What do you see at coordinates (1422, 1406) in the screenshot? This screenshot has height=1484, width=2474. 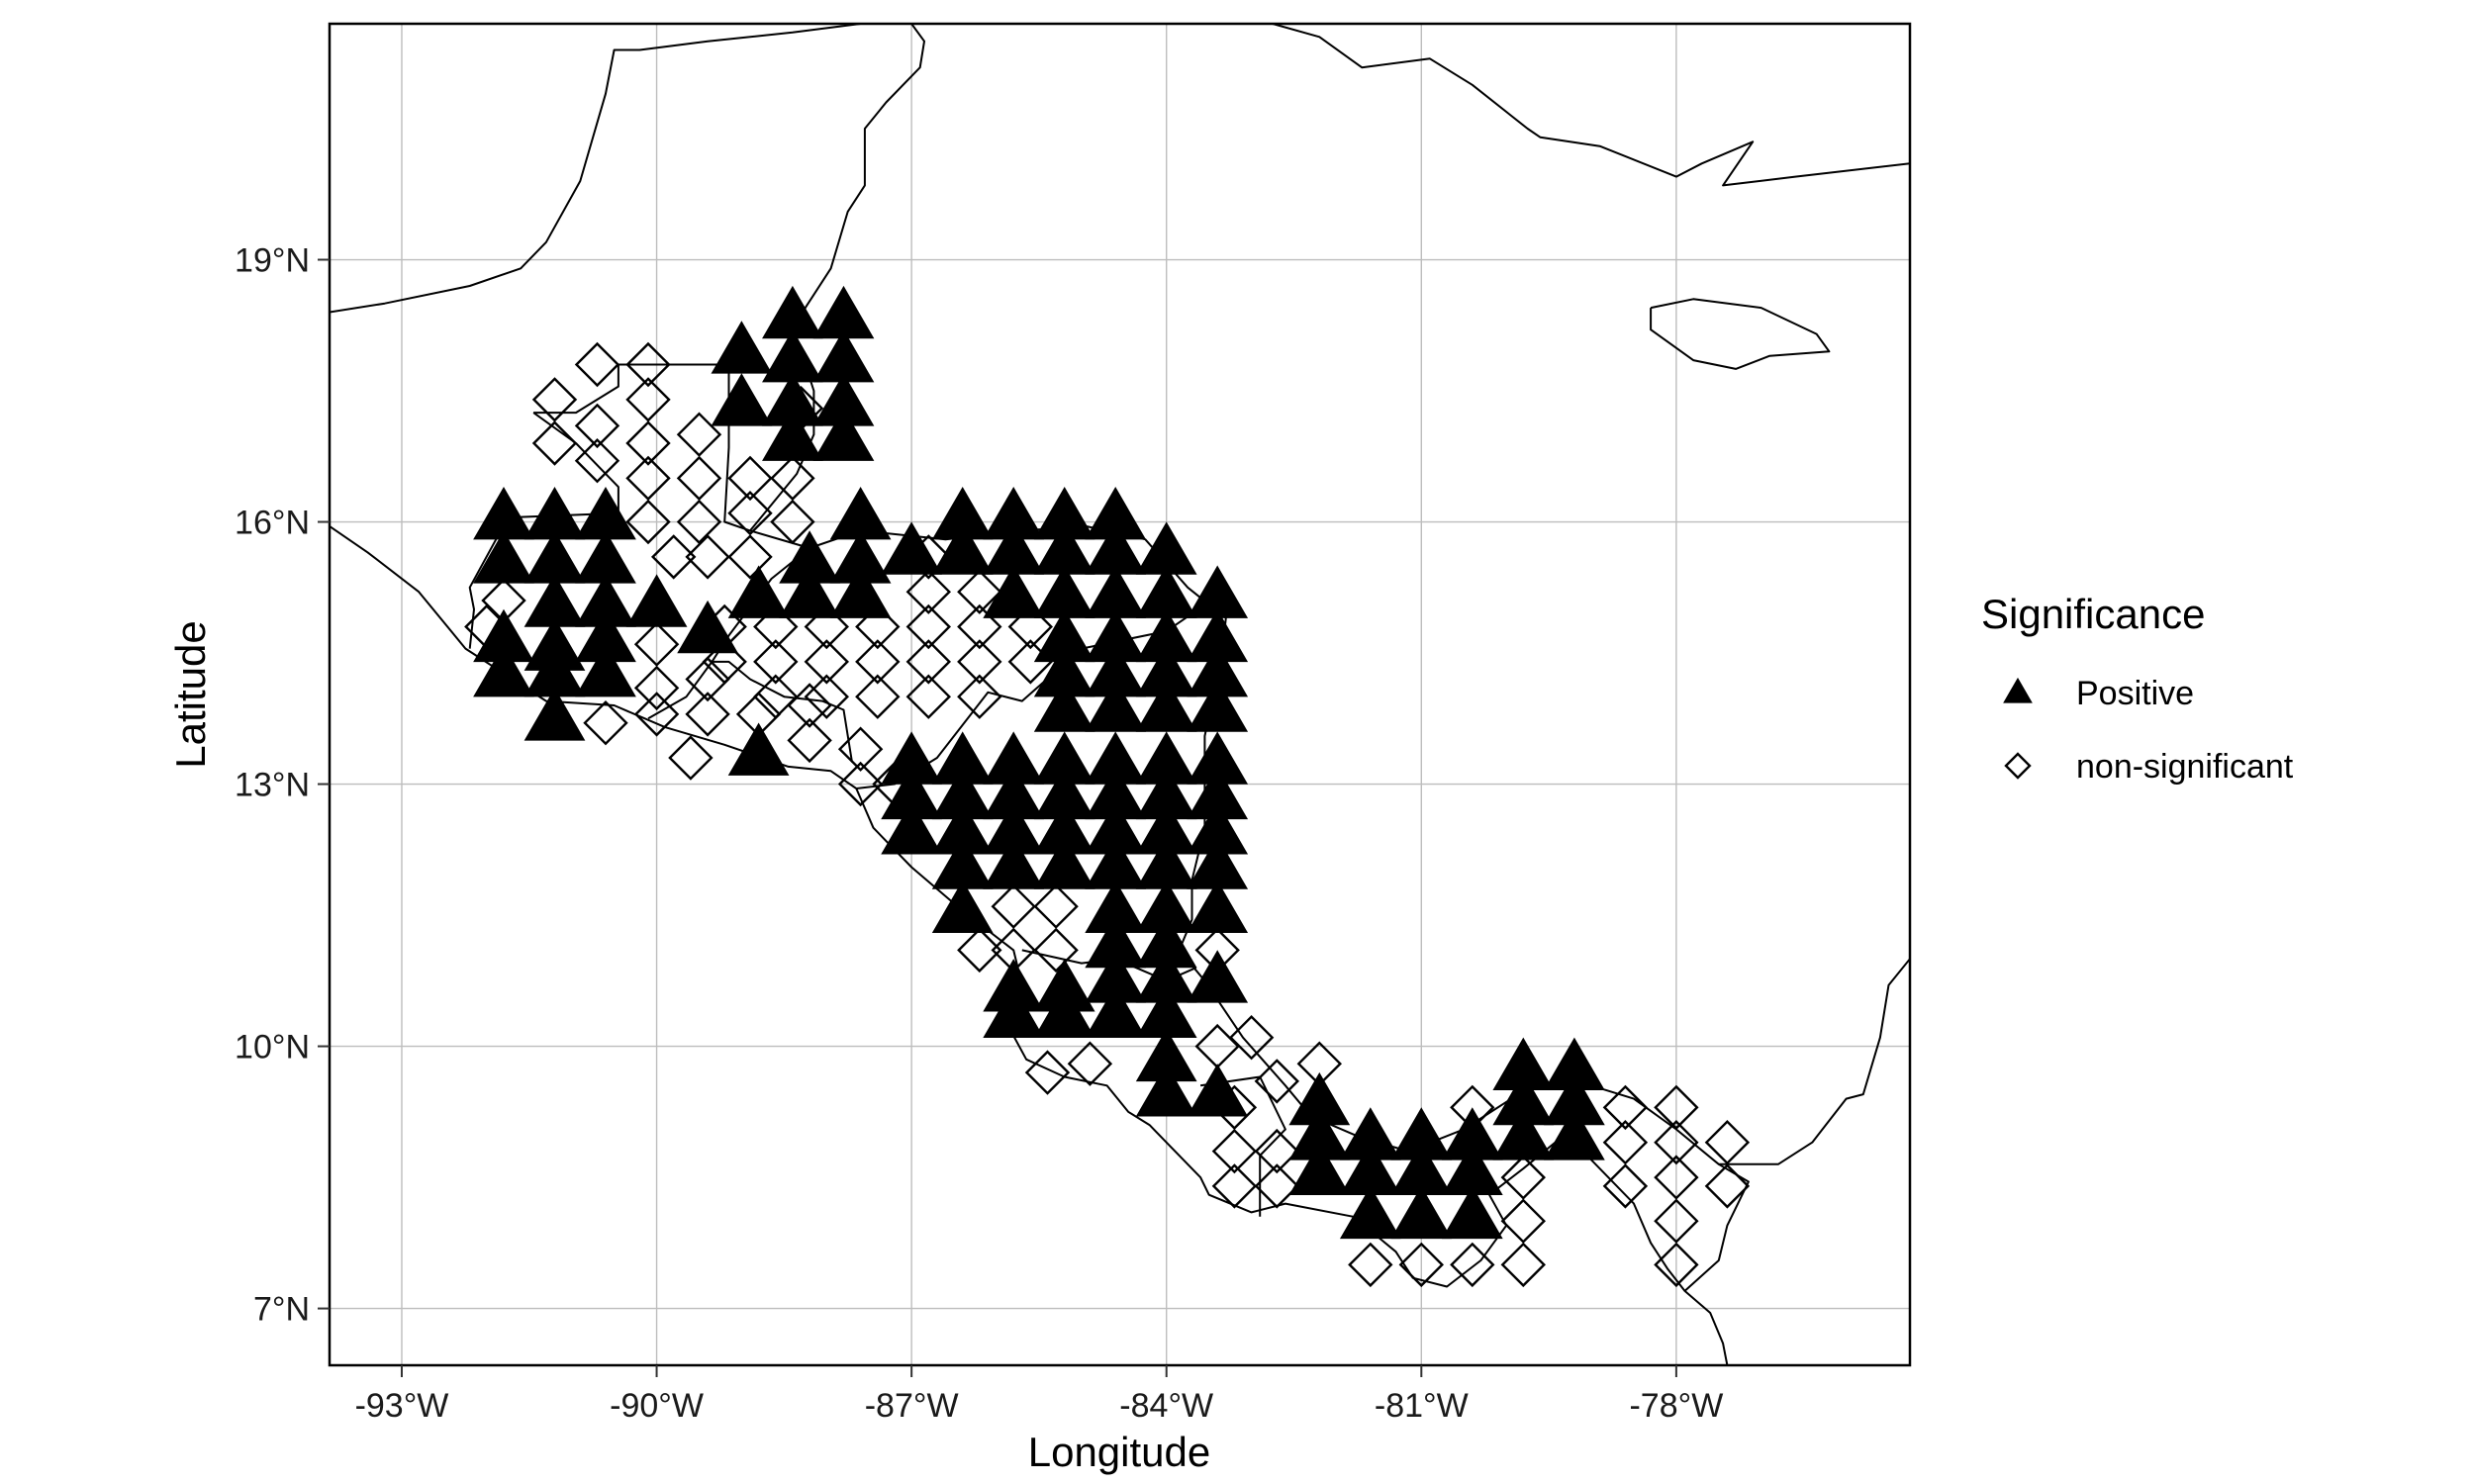 I see `x-tick-label-4: -81°W` at bounding box center [1422, 1406].